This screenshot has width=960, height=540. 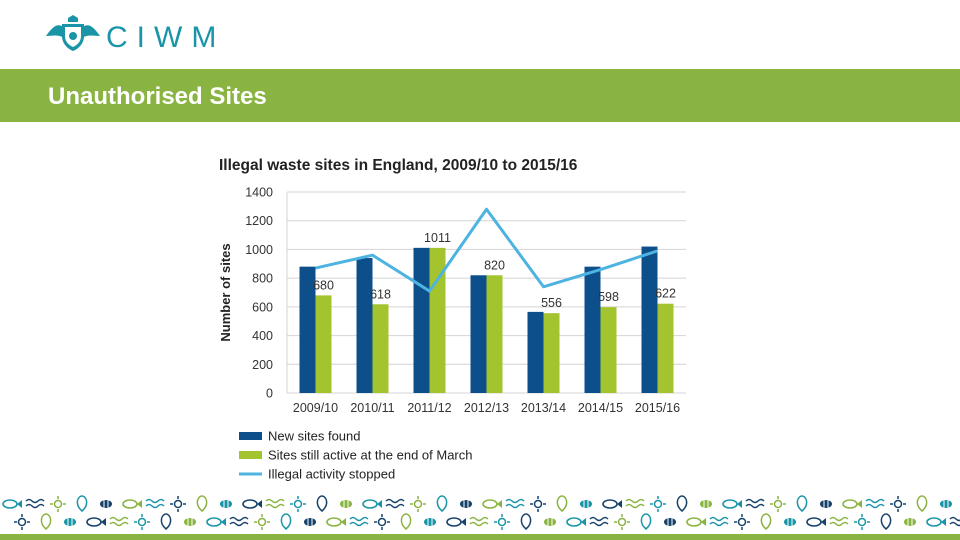 I want to click on logo-wordmark: CIWM, so click(x=166, y=37).